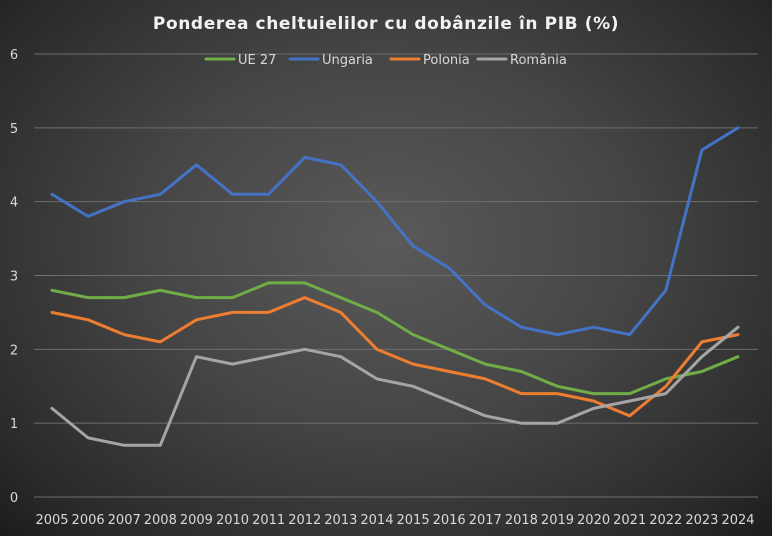  I want to click on x-tick-label: 2014, so click(376, 520).